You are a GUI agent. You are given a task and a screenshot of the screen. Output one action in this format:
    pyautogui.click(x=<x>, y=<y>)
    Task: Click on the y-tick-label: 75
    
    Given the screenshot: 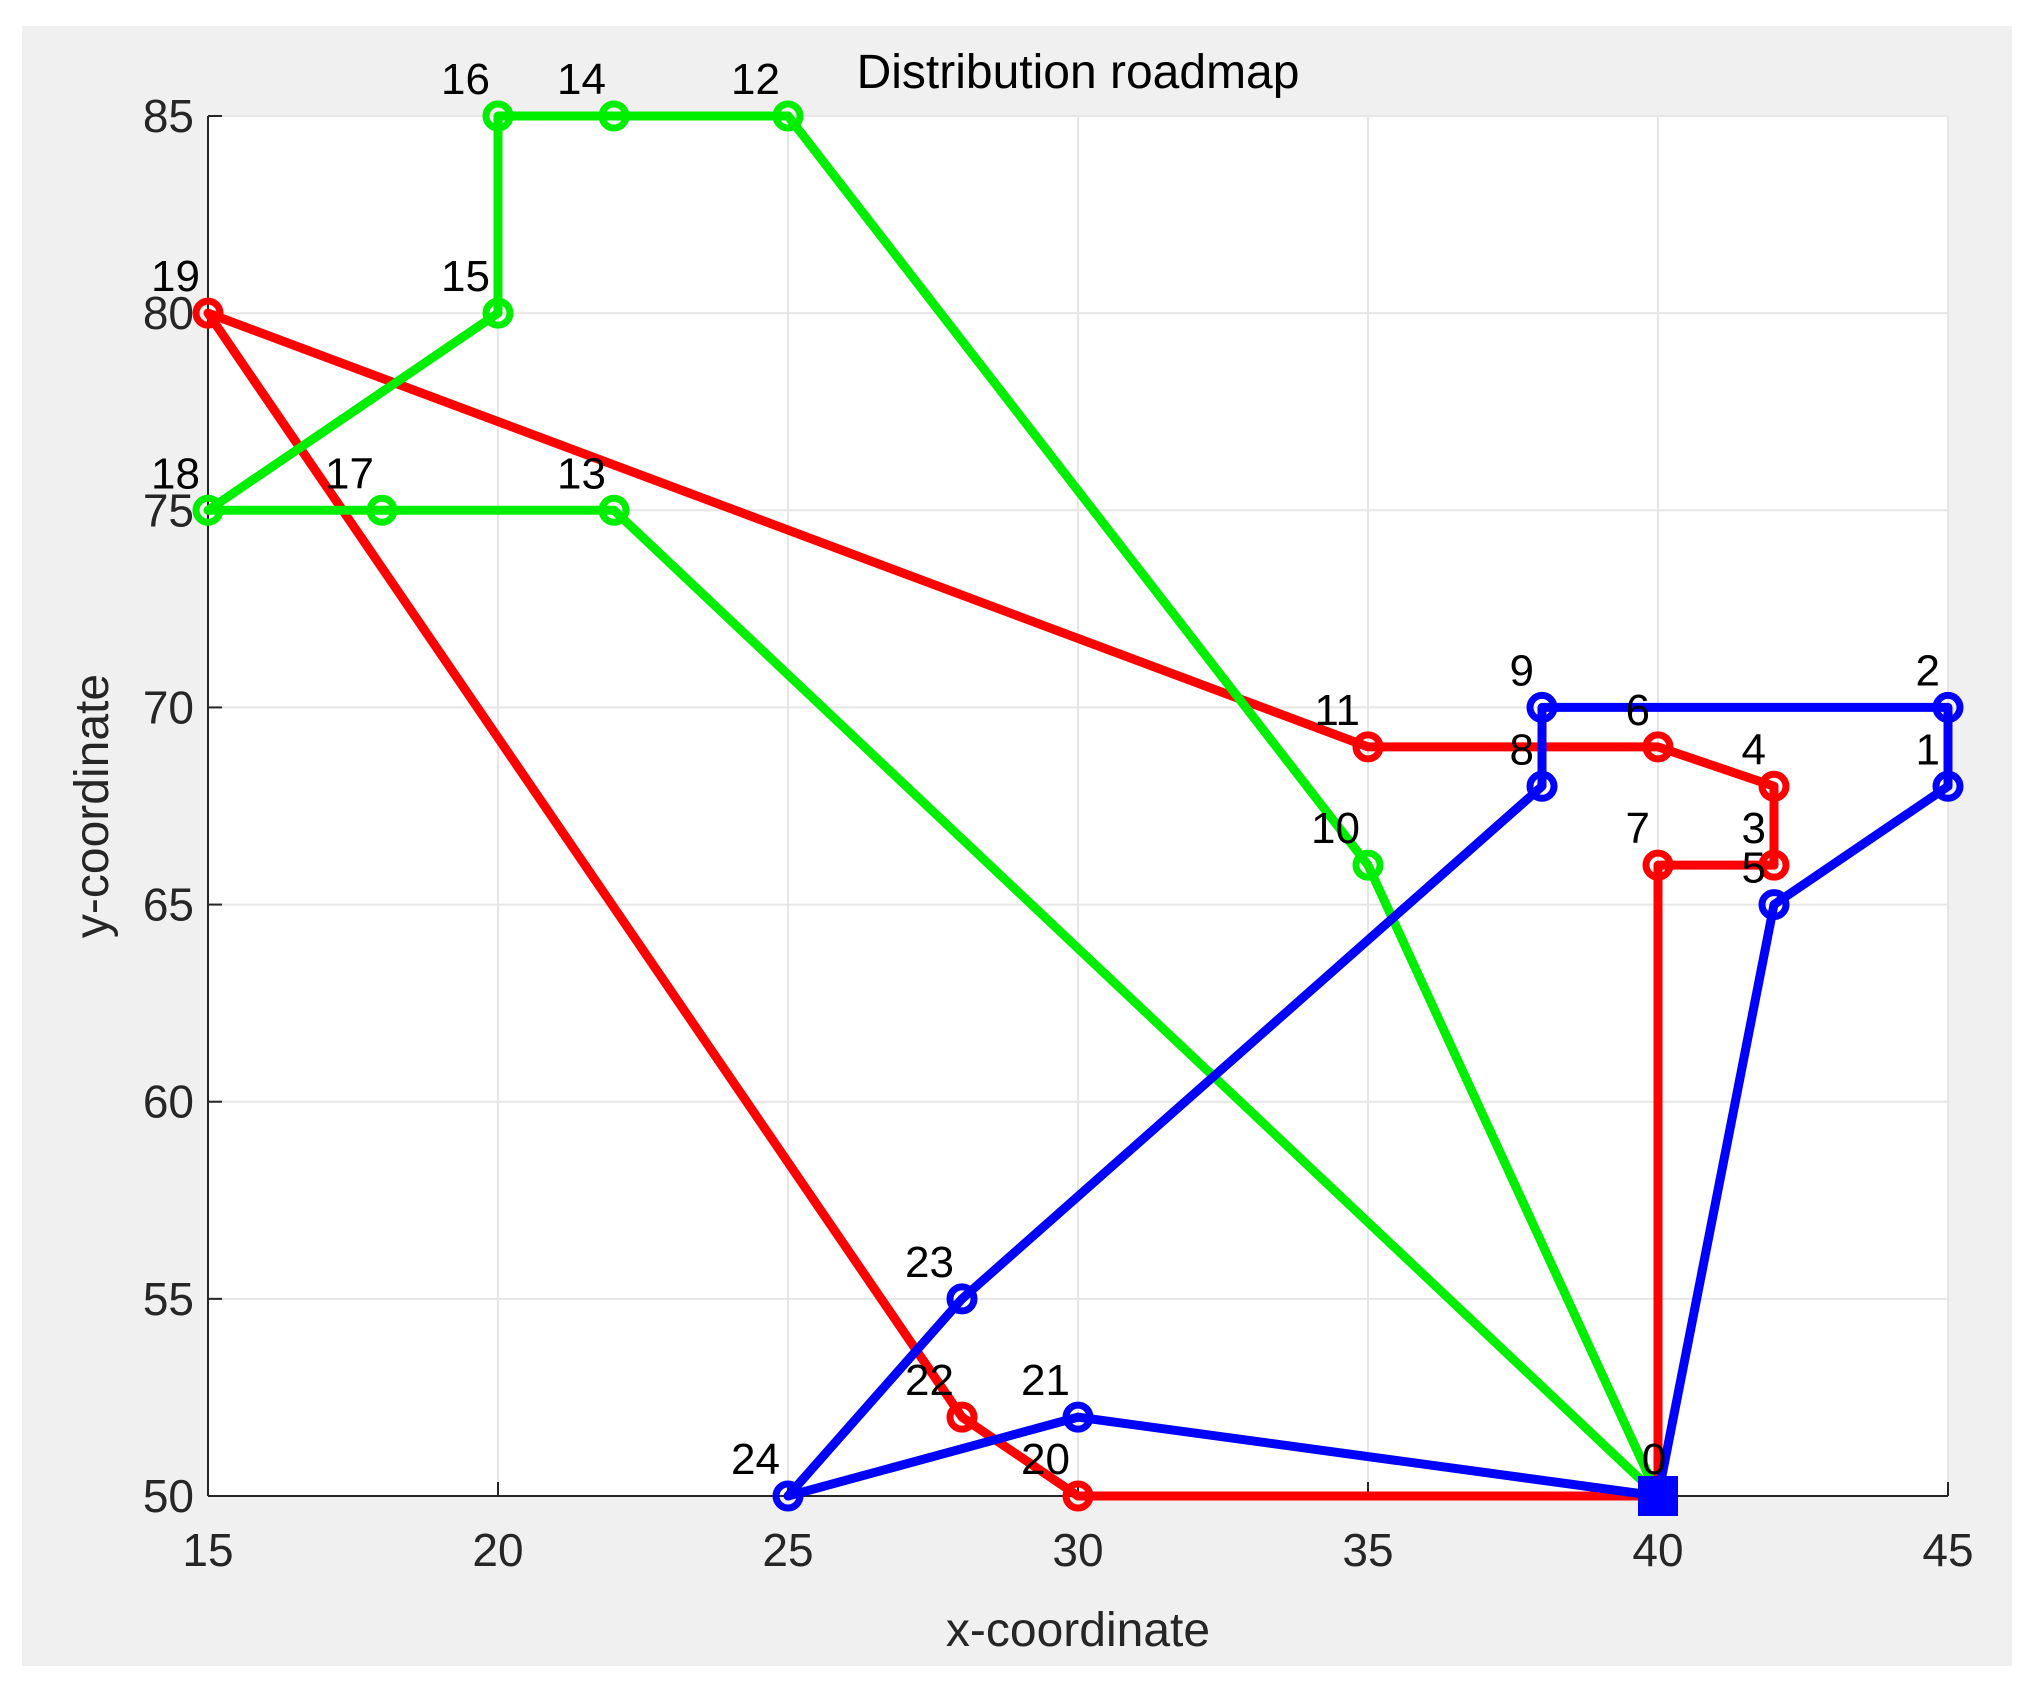 What is the action you would take?
    pyautogui.click(x=168, y=510)
    